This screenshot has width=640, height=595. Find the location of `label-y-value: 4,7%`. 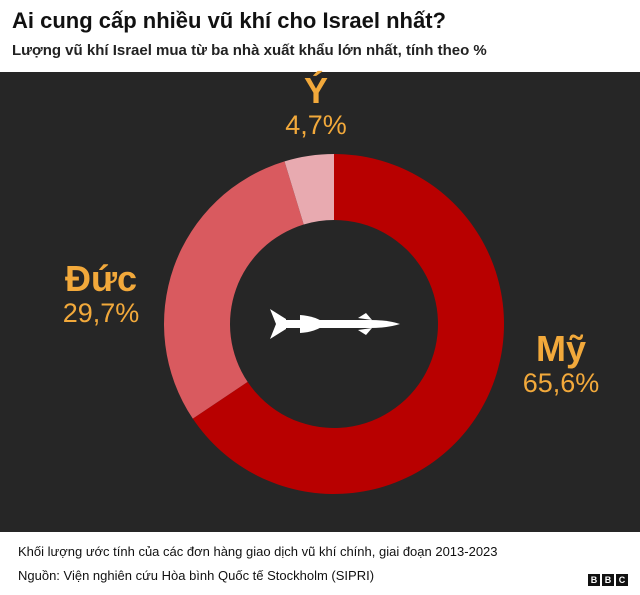

label-y-value: 4,7% is located at coordinates (316, 125).